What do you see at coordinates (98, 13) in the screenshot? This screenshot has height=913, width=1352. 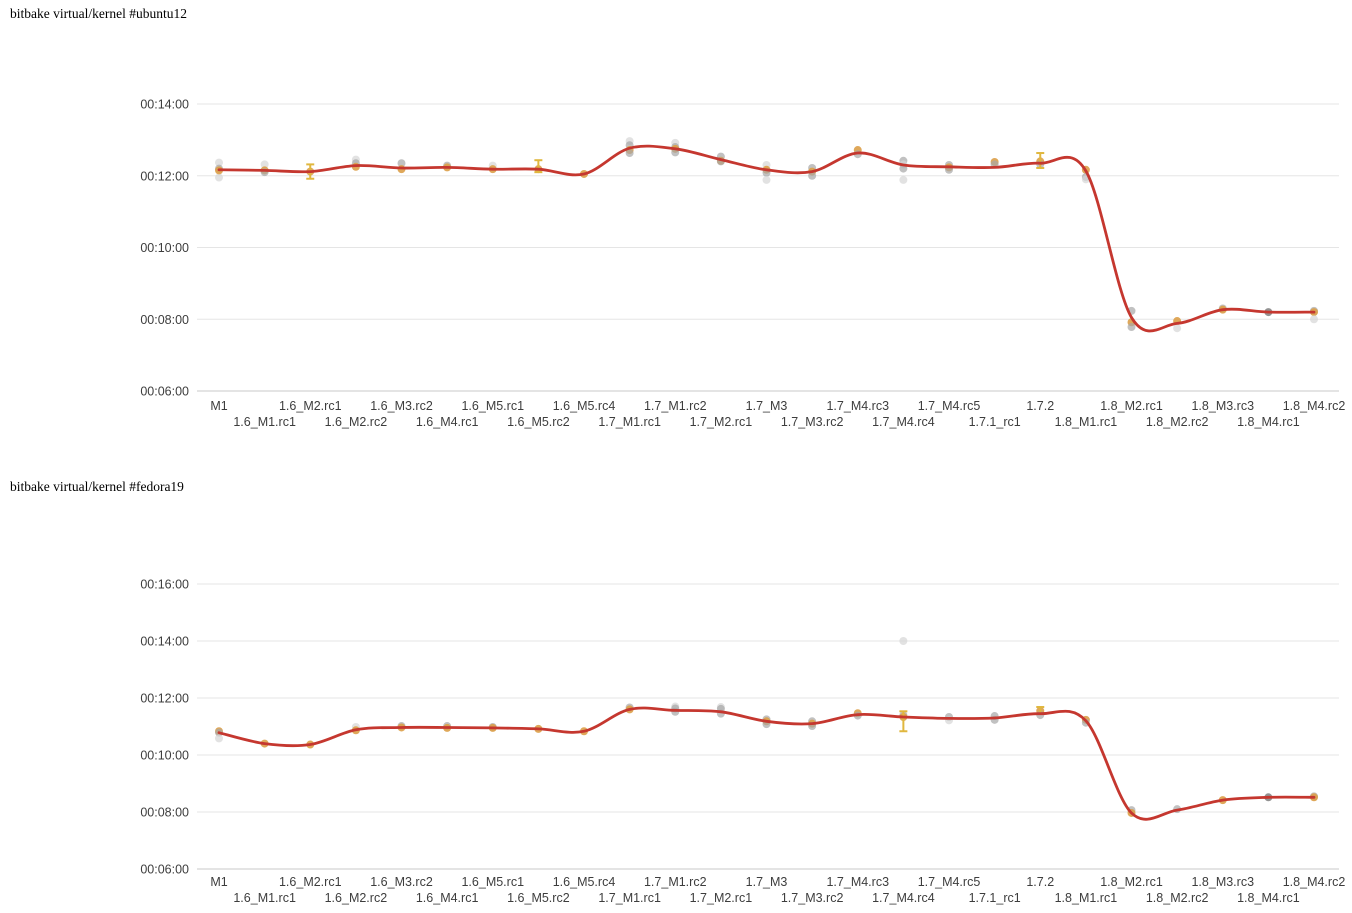 I see `chart-title-ubuntu12: bitbake virtual/kernel #ubuntu12` at bounding box center [98, 13].